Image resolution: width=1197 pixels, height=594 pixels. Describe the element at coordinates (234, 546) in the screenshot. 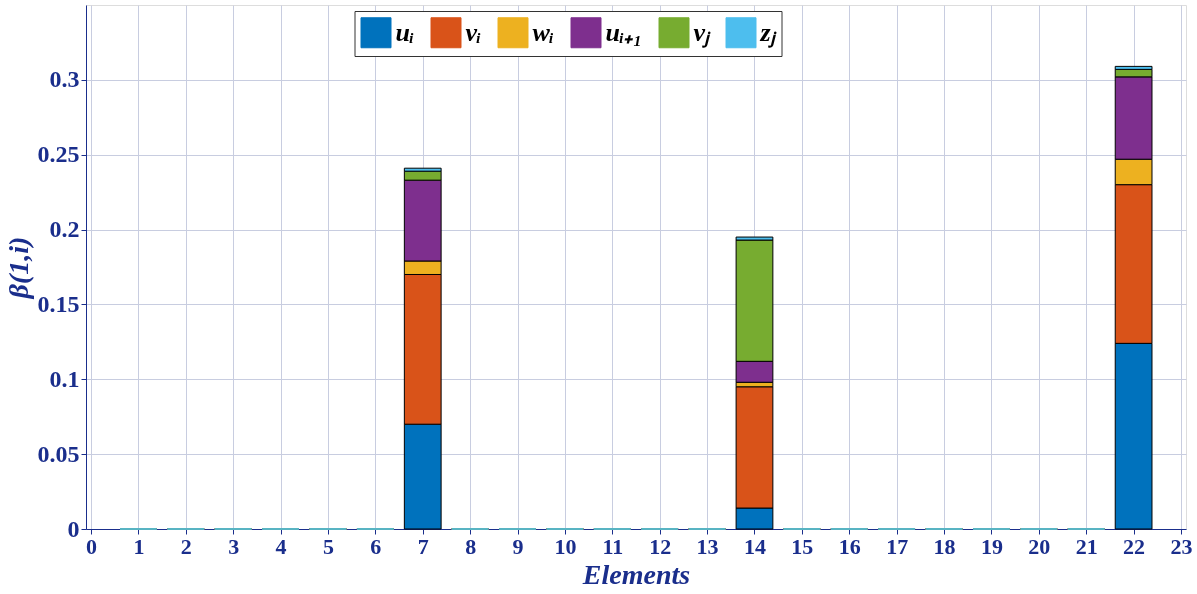

I see `x-tick-label: 3` at that location.